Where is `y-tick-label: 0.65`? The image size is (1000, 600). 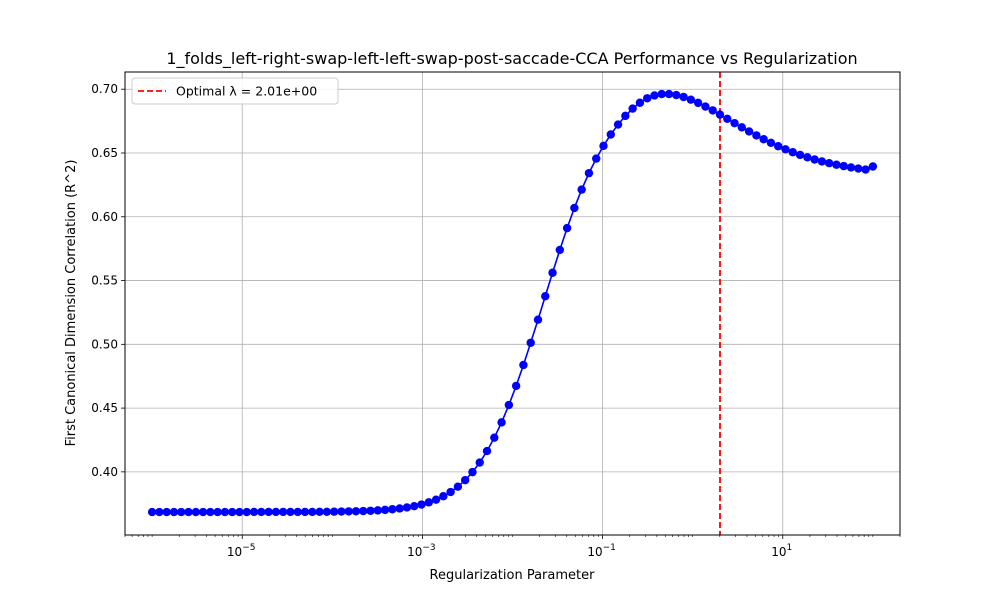
y-tick-label: 0.65 is located at coordinates (104, 153).